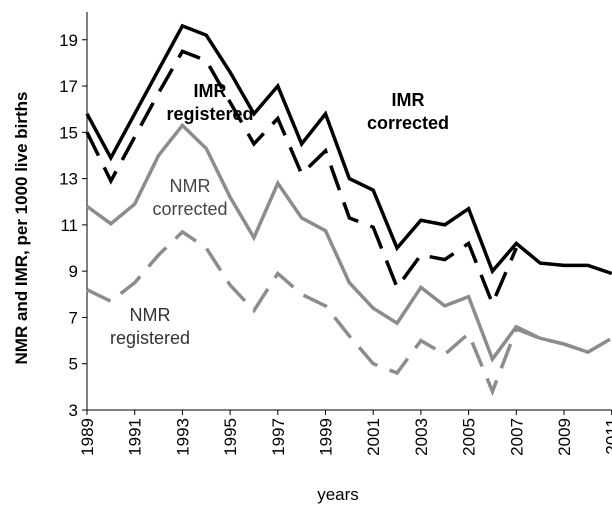 The width and height of the screenshot is (612, 507). What do you see at coordinates (326, 437) in the screenshot?
I see `x-tick-label: 1999` at bounding box center [326, 437].